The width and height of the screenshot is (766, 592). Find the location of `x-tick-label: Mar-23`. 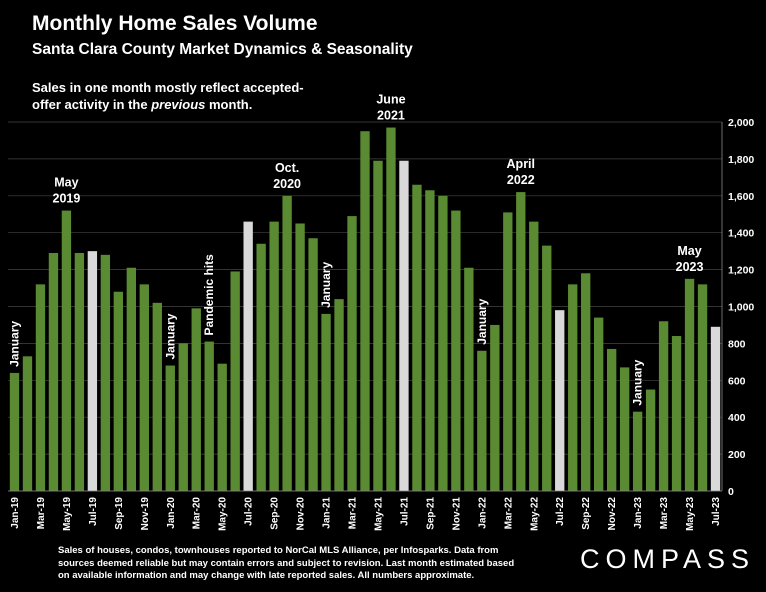

x-tick-label: Mar-23 is located at coordinates (664, 513).